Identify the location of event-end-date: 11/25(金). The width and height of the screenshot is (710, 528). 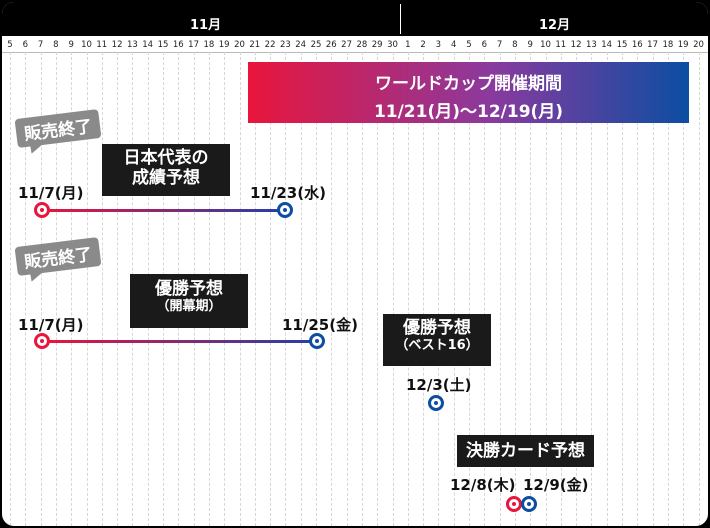
(320, 325).